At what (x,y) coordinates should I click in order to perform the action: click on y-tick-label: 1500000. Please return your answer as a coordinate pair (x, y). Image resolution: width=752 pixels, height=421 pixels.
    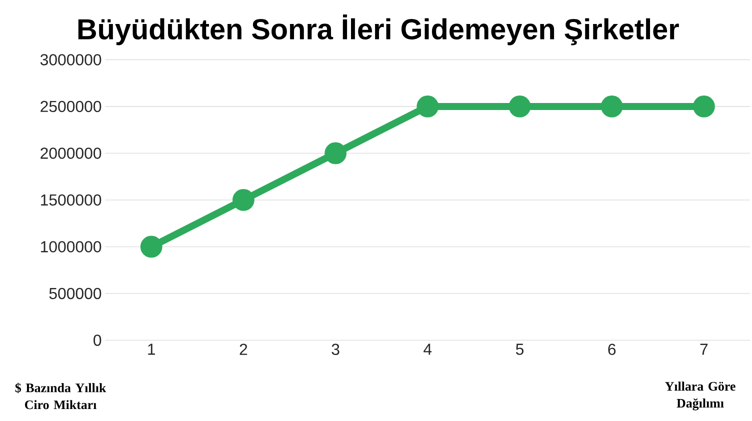
    Looking at the image, I should click on (71, 200).